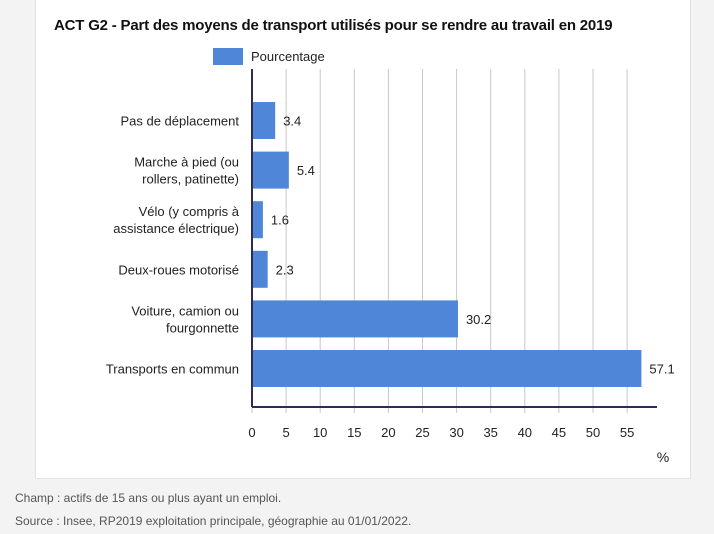 This screenshot has height=534, width=714. Describe the element at coordinates (189, 211) in the screenshot. I see `category-label: Vélo (y compris à` at that location.